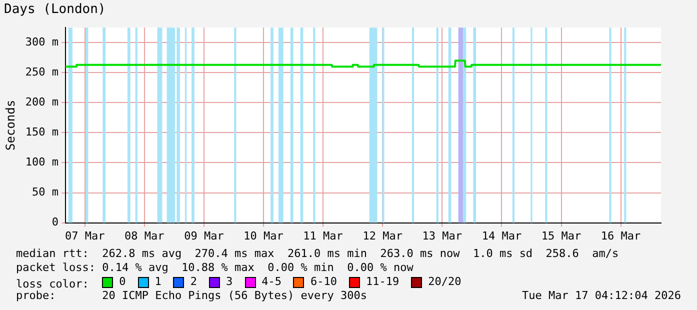  Describe the element at coordinates (85, 235) in the screenshot. I see `x-tick-label: 07 Mar` at that location.